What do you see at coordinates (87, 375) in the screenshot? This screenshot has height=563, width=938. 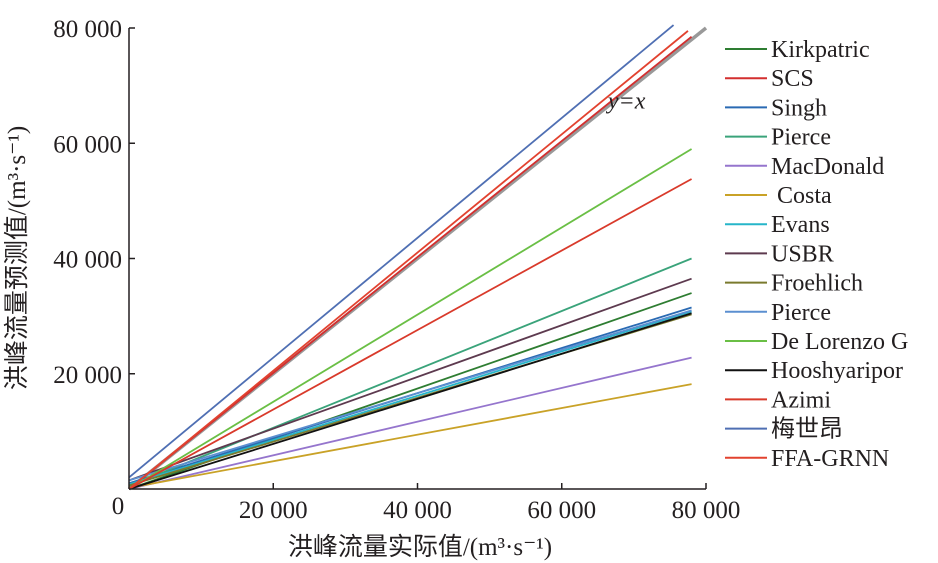 I see `y-tick-label-0: 20 000` at bounding box center [87, 375].